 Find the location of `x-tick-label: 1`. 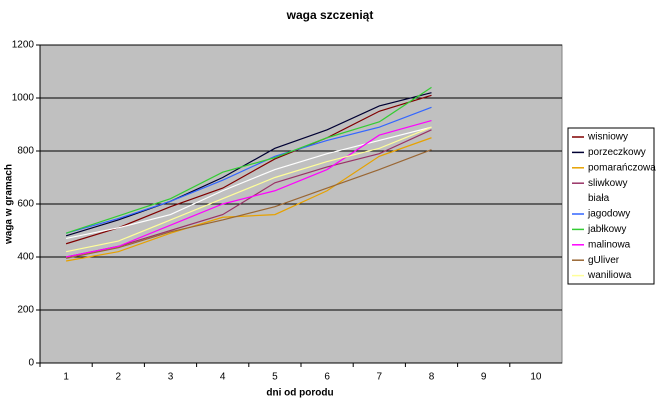

x-tick-label: 1 is located at coordinates (66, 377).